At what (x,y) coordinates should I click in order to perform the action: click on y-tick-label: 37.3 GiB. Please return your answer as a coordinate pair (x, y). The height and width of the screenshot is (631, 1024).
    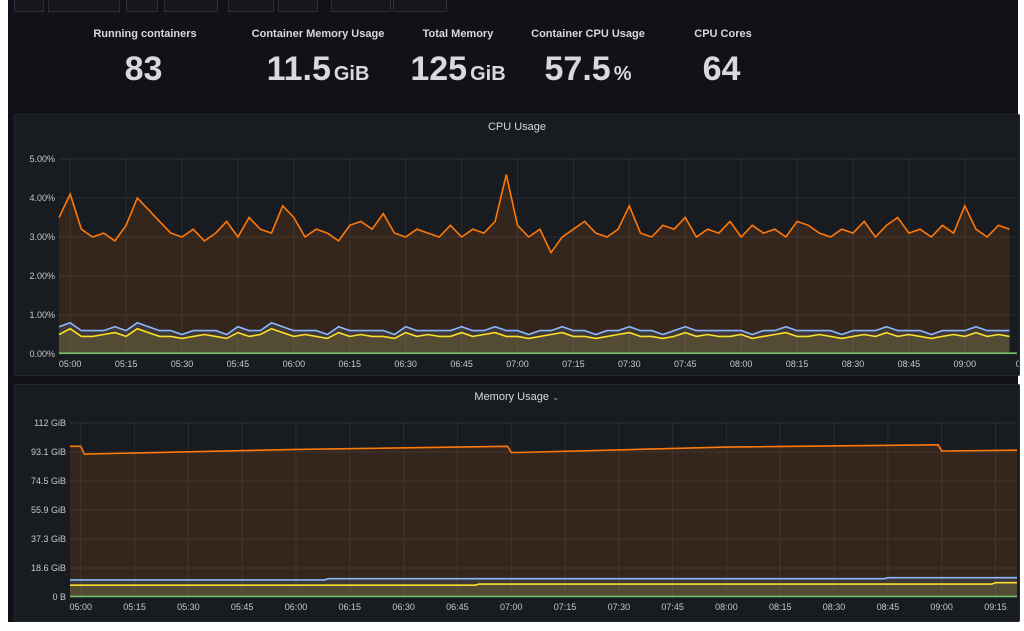
    Looking at the image, I should click on (48, 539).